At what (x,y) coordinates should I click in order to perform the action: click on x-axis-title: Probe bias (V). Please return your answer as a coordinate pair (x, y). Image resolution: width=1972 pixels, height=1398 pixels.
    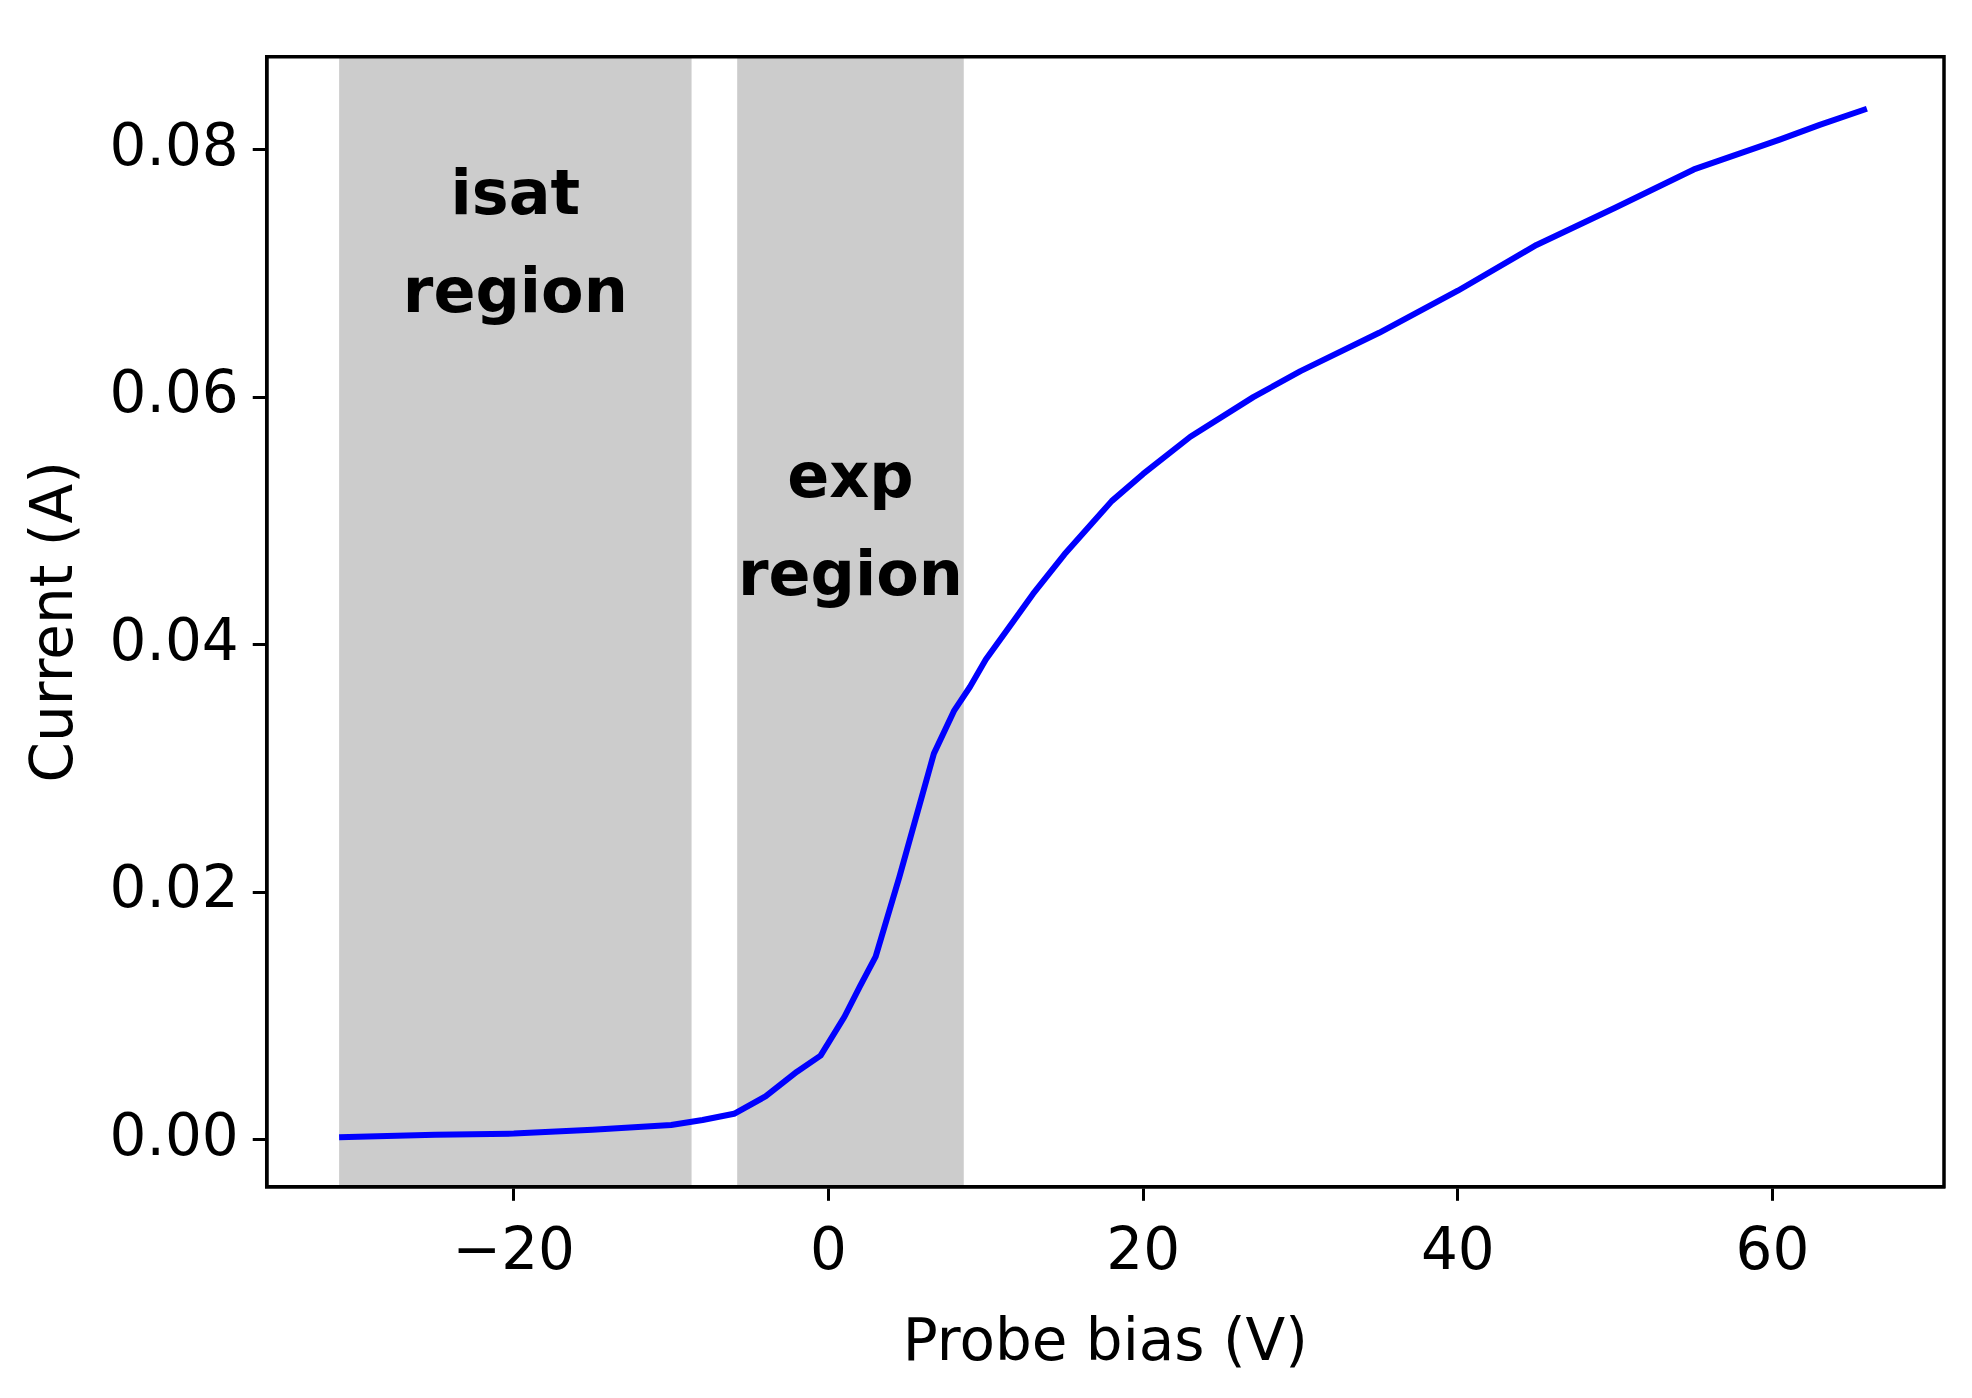
    Looking at the image, I should click on (1105, 1340).